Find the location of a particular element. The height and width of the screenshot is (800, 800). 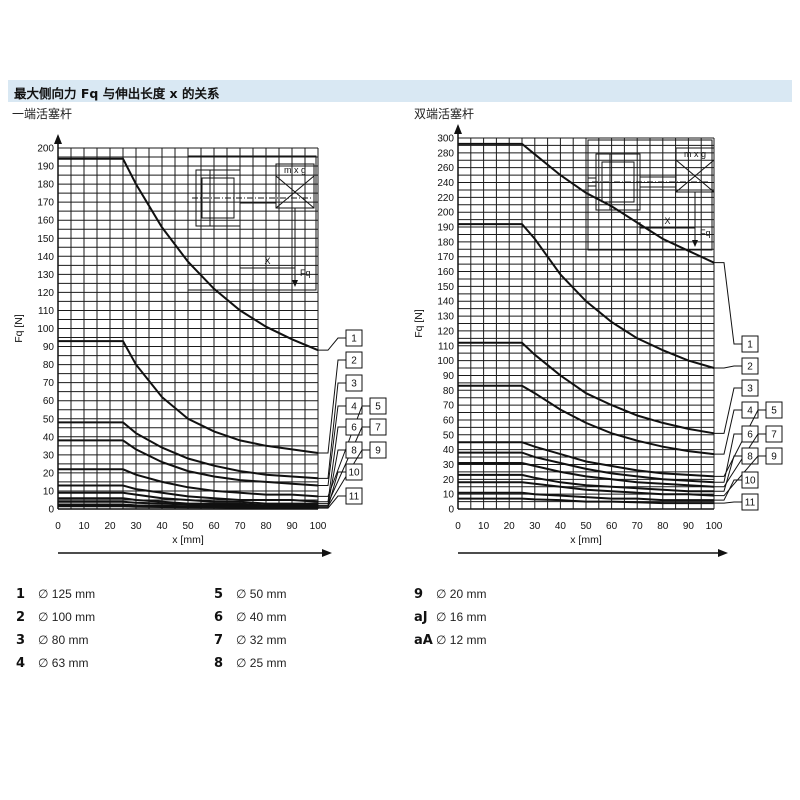

series-label-text: 1 is located at coordinates (354, 339).